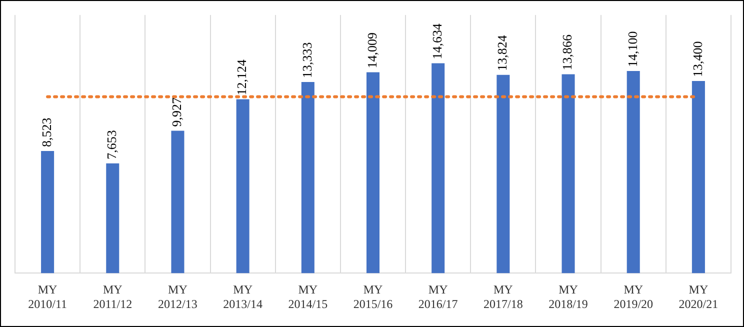  What do you see at coordinates (698, 296) in the screenshot?
I see `x-tick-label: MY 2020/21` at bounding box center [698, 296].